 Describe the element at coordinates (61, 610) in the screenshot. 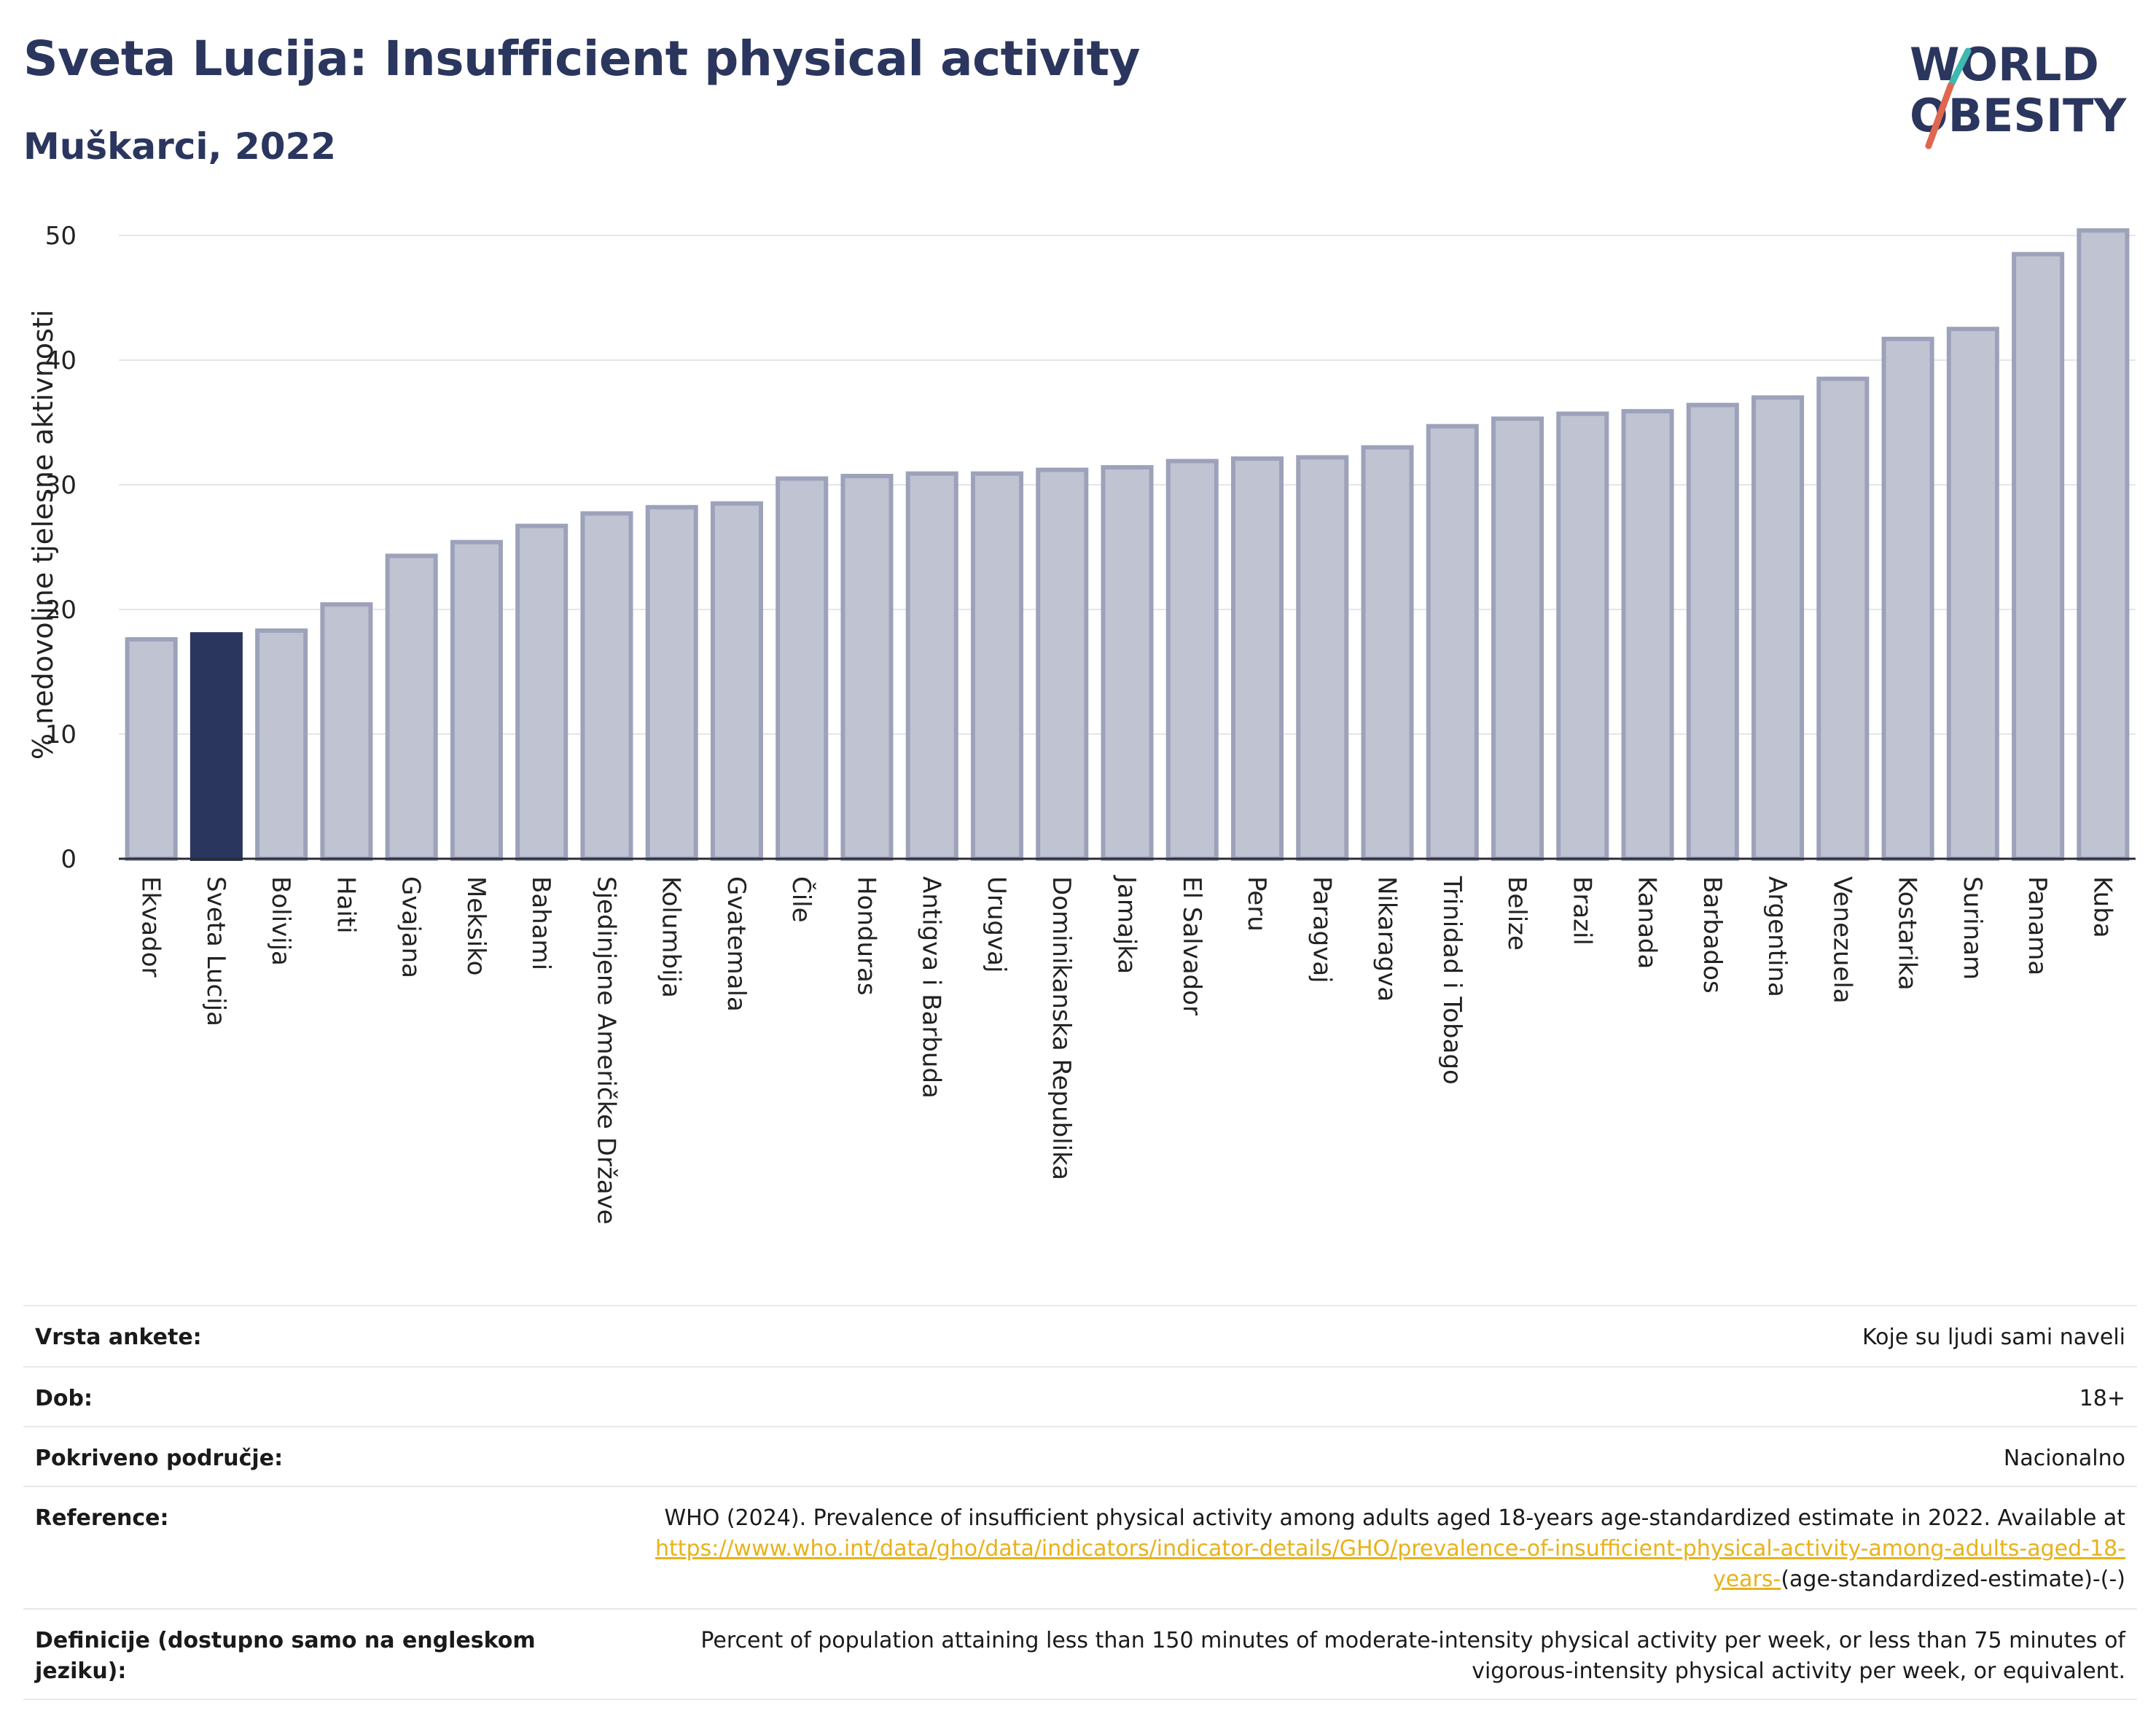

I see `y-tick-label: 20` at that location.